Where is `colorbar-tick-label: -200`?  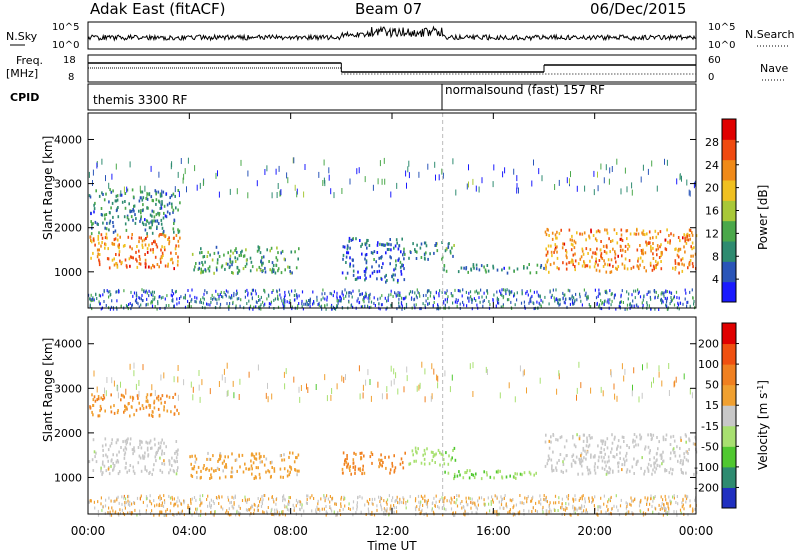 colorbar-tick-label: -200 is located at coordinates (706, 487).